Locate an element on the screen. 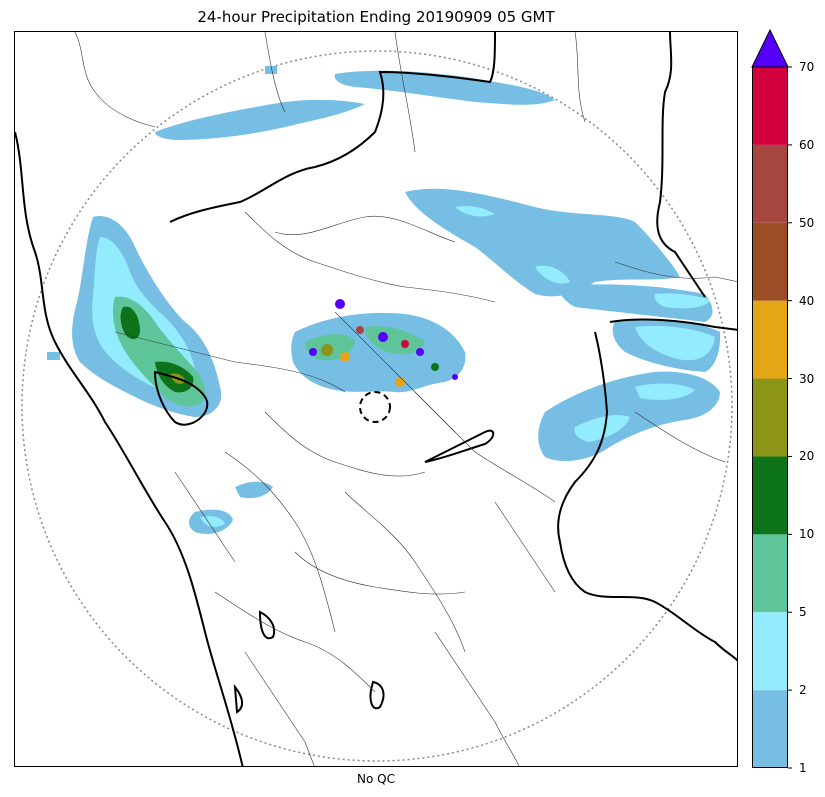 The image size is (825, 797). colorbar-tick-label: 70 is located at coordinates (807, 67).